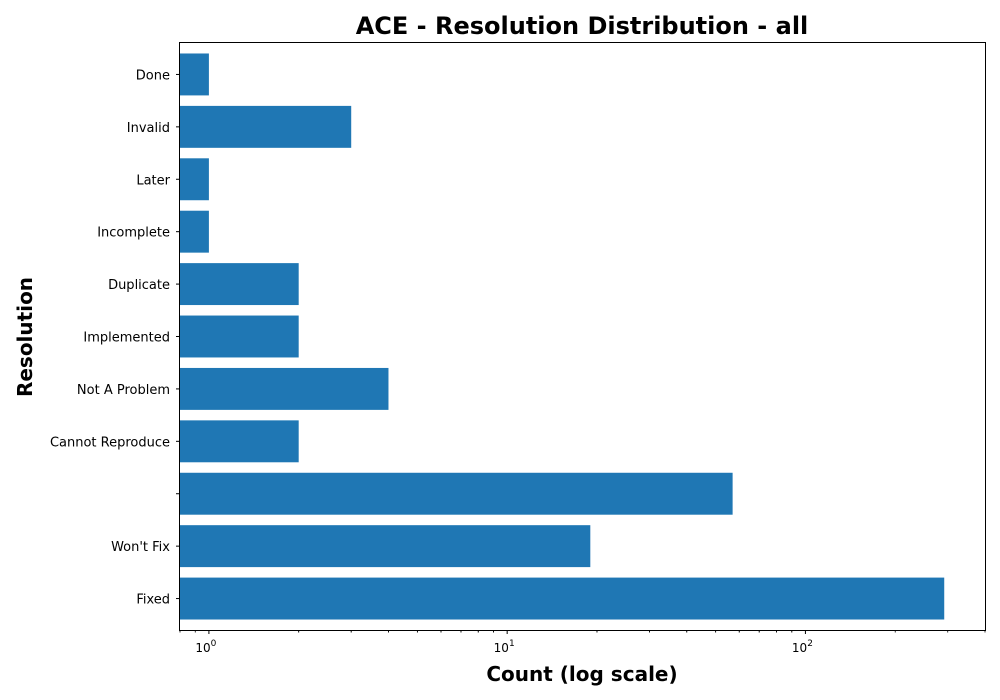 This screenshot has height=700, width=1000. I want to click on y-tick-label: Duplicate, so click(139, 285).